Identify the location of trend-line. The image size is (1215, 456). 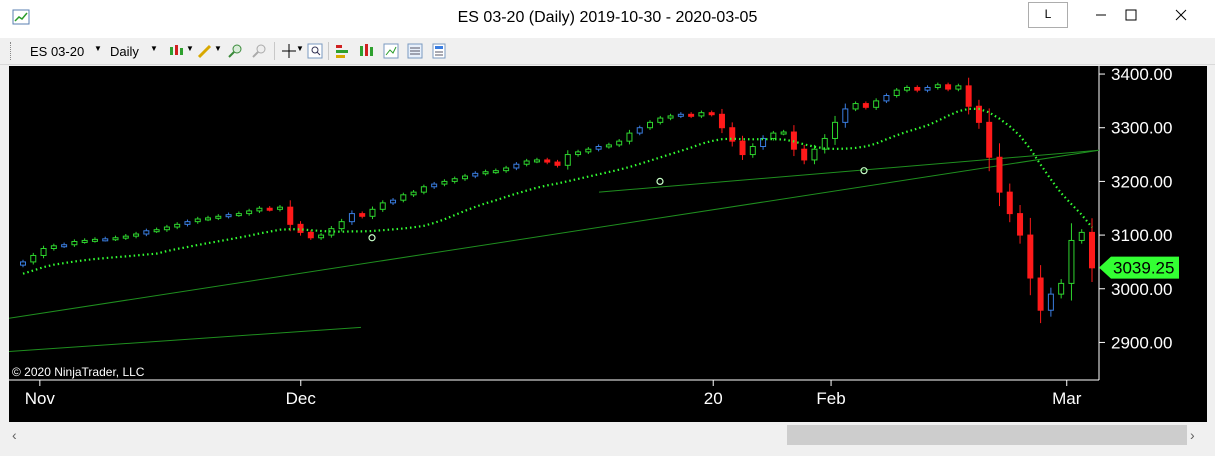
(185, 339).